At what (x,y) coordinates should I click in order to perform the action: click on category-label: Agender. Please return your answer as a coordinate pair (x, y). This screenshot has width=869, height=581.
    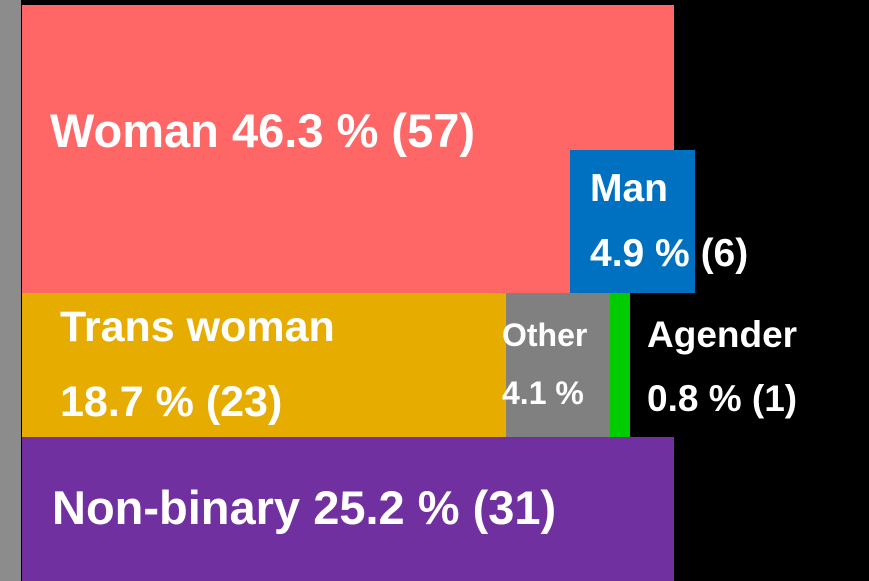
    Looking at the image, I should click on (722, 334).